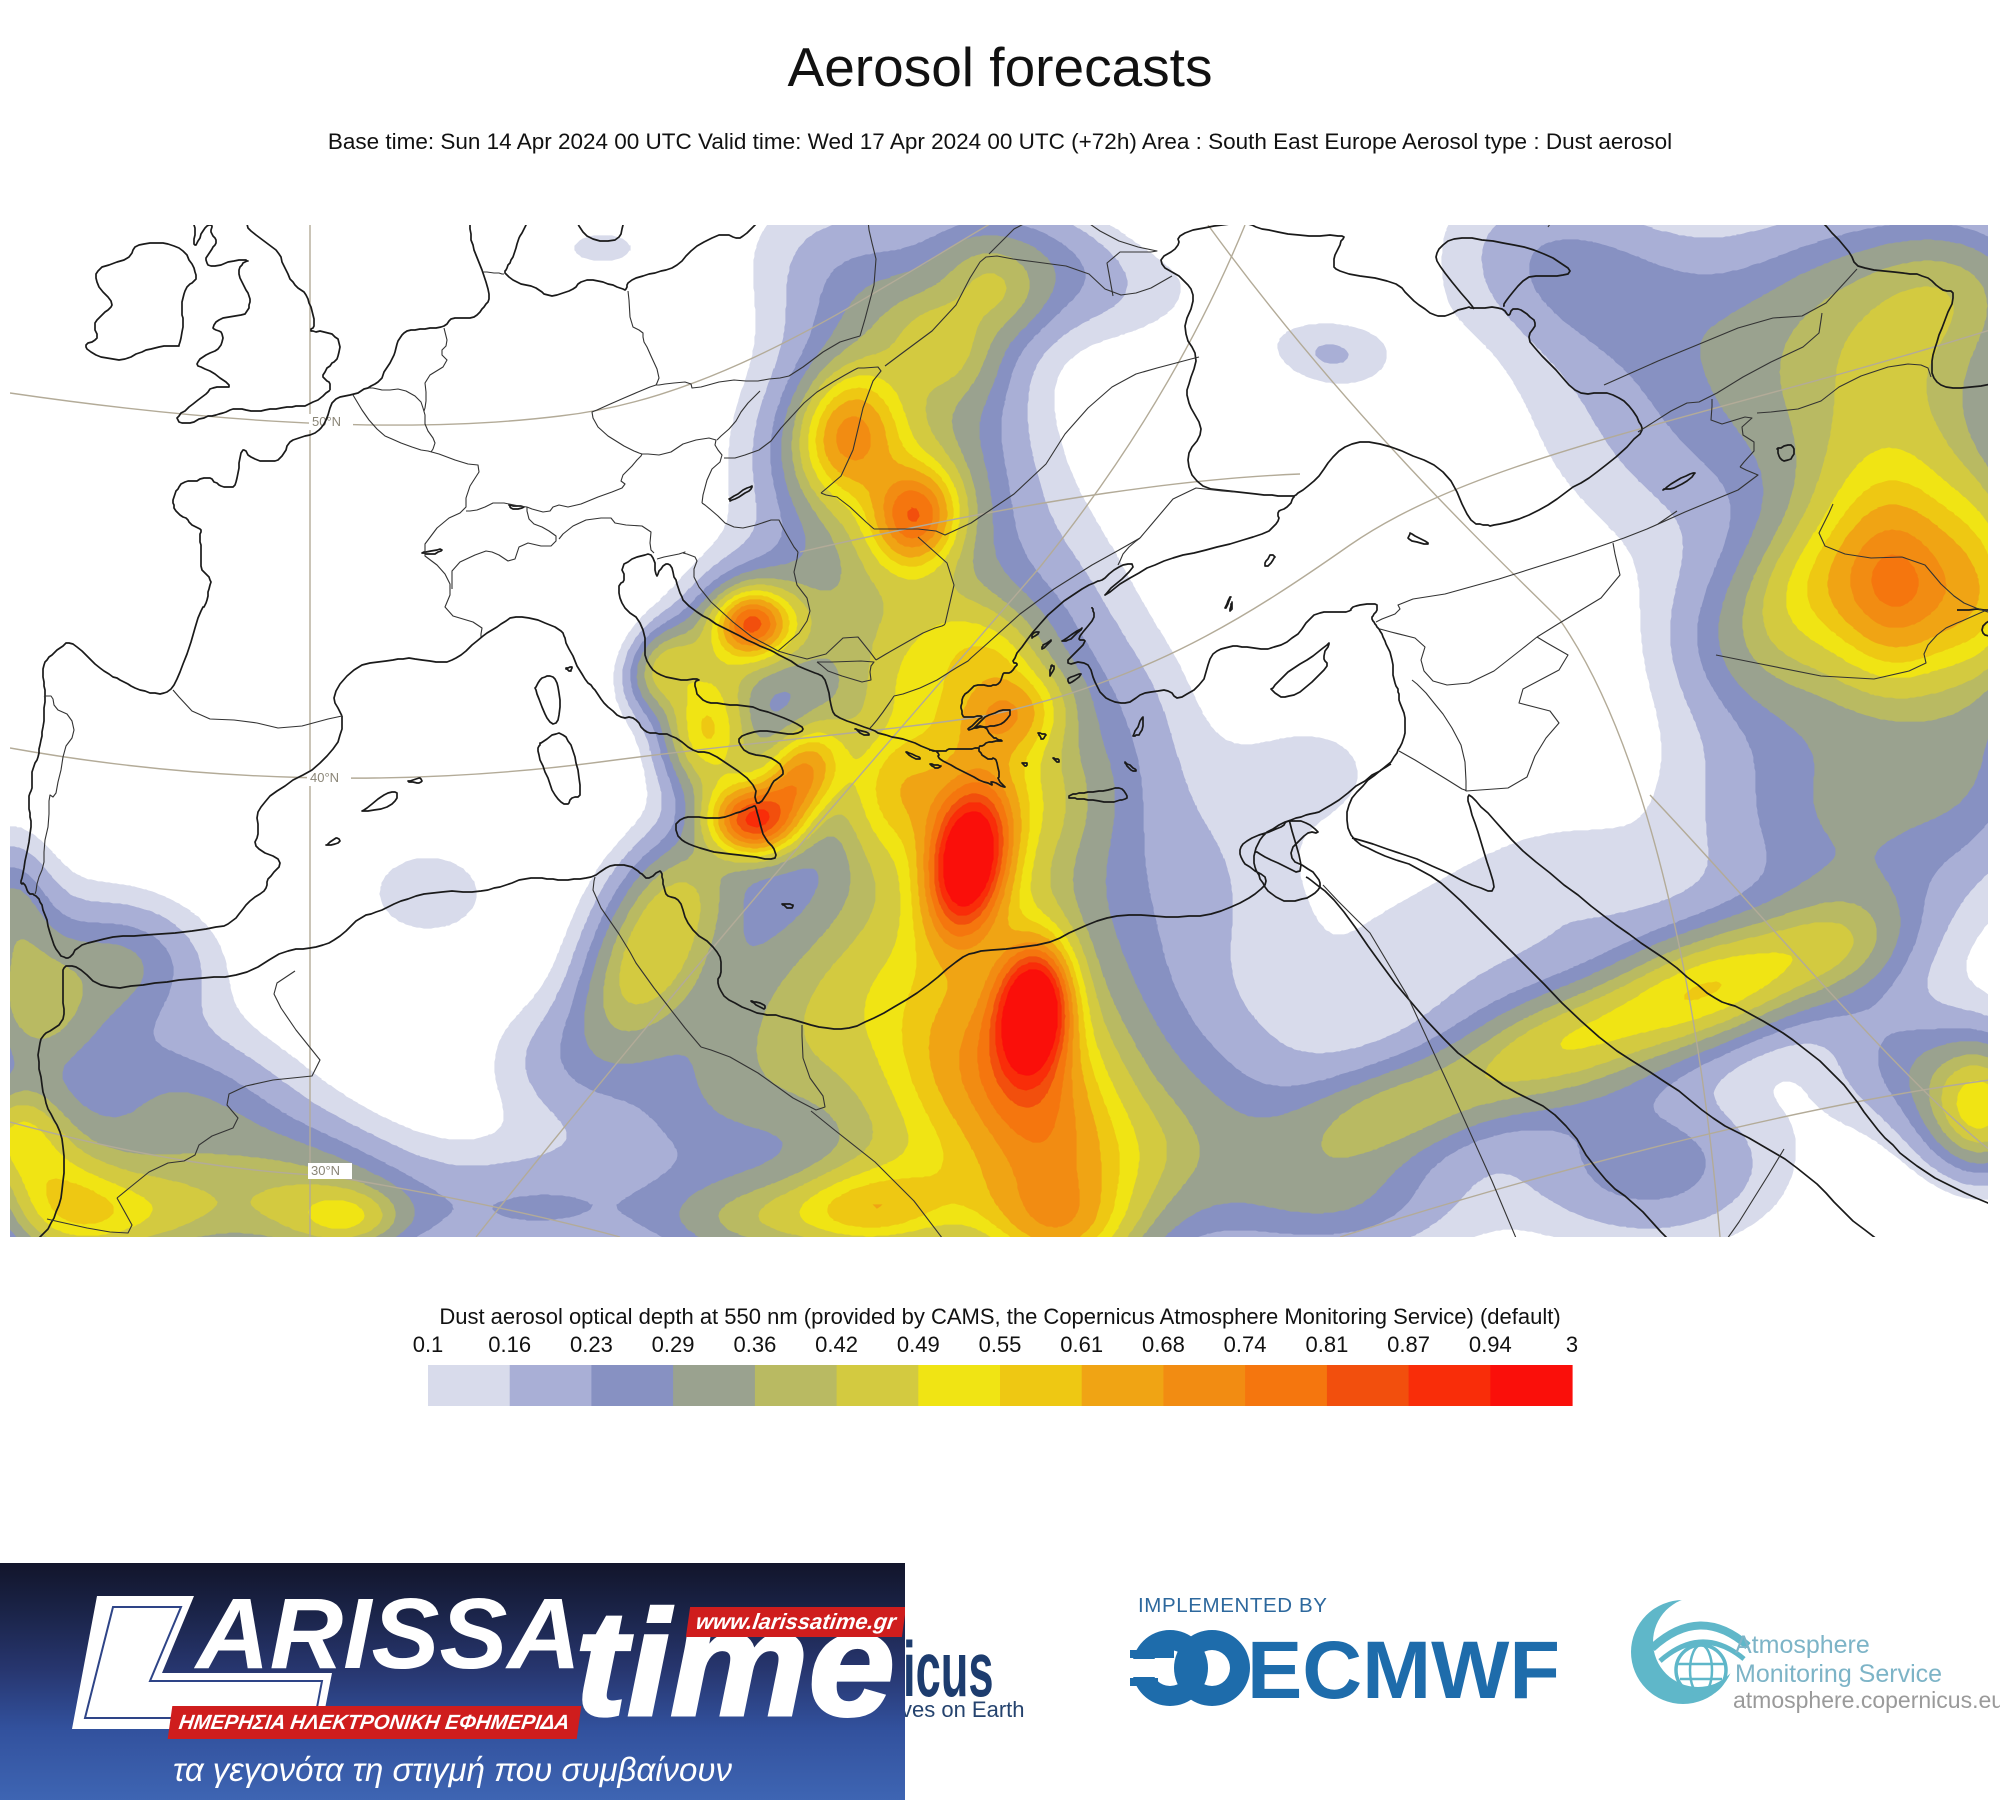 Image resolution: width=2000 pixels, height=1800 pixels. I want to click on svg-text: 0.36, so click(754, 1344).